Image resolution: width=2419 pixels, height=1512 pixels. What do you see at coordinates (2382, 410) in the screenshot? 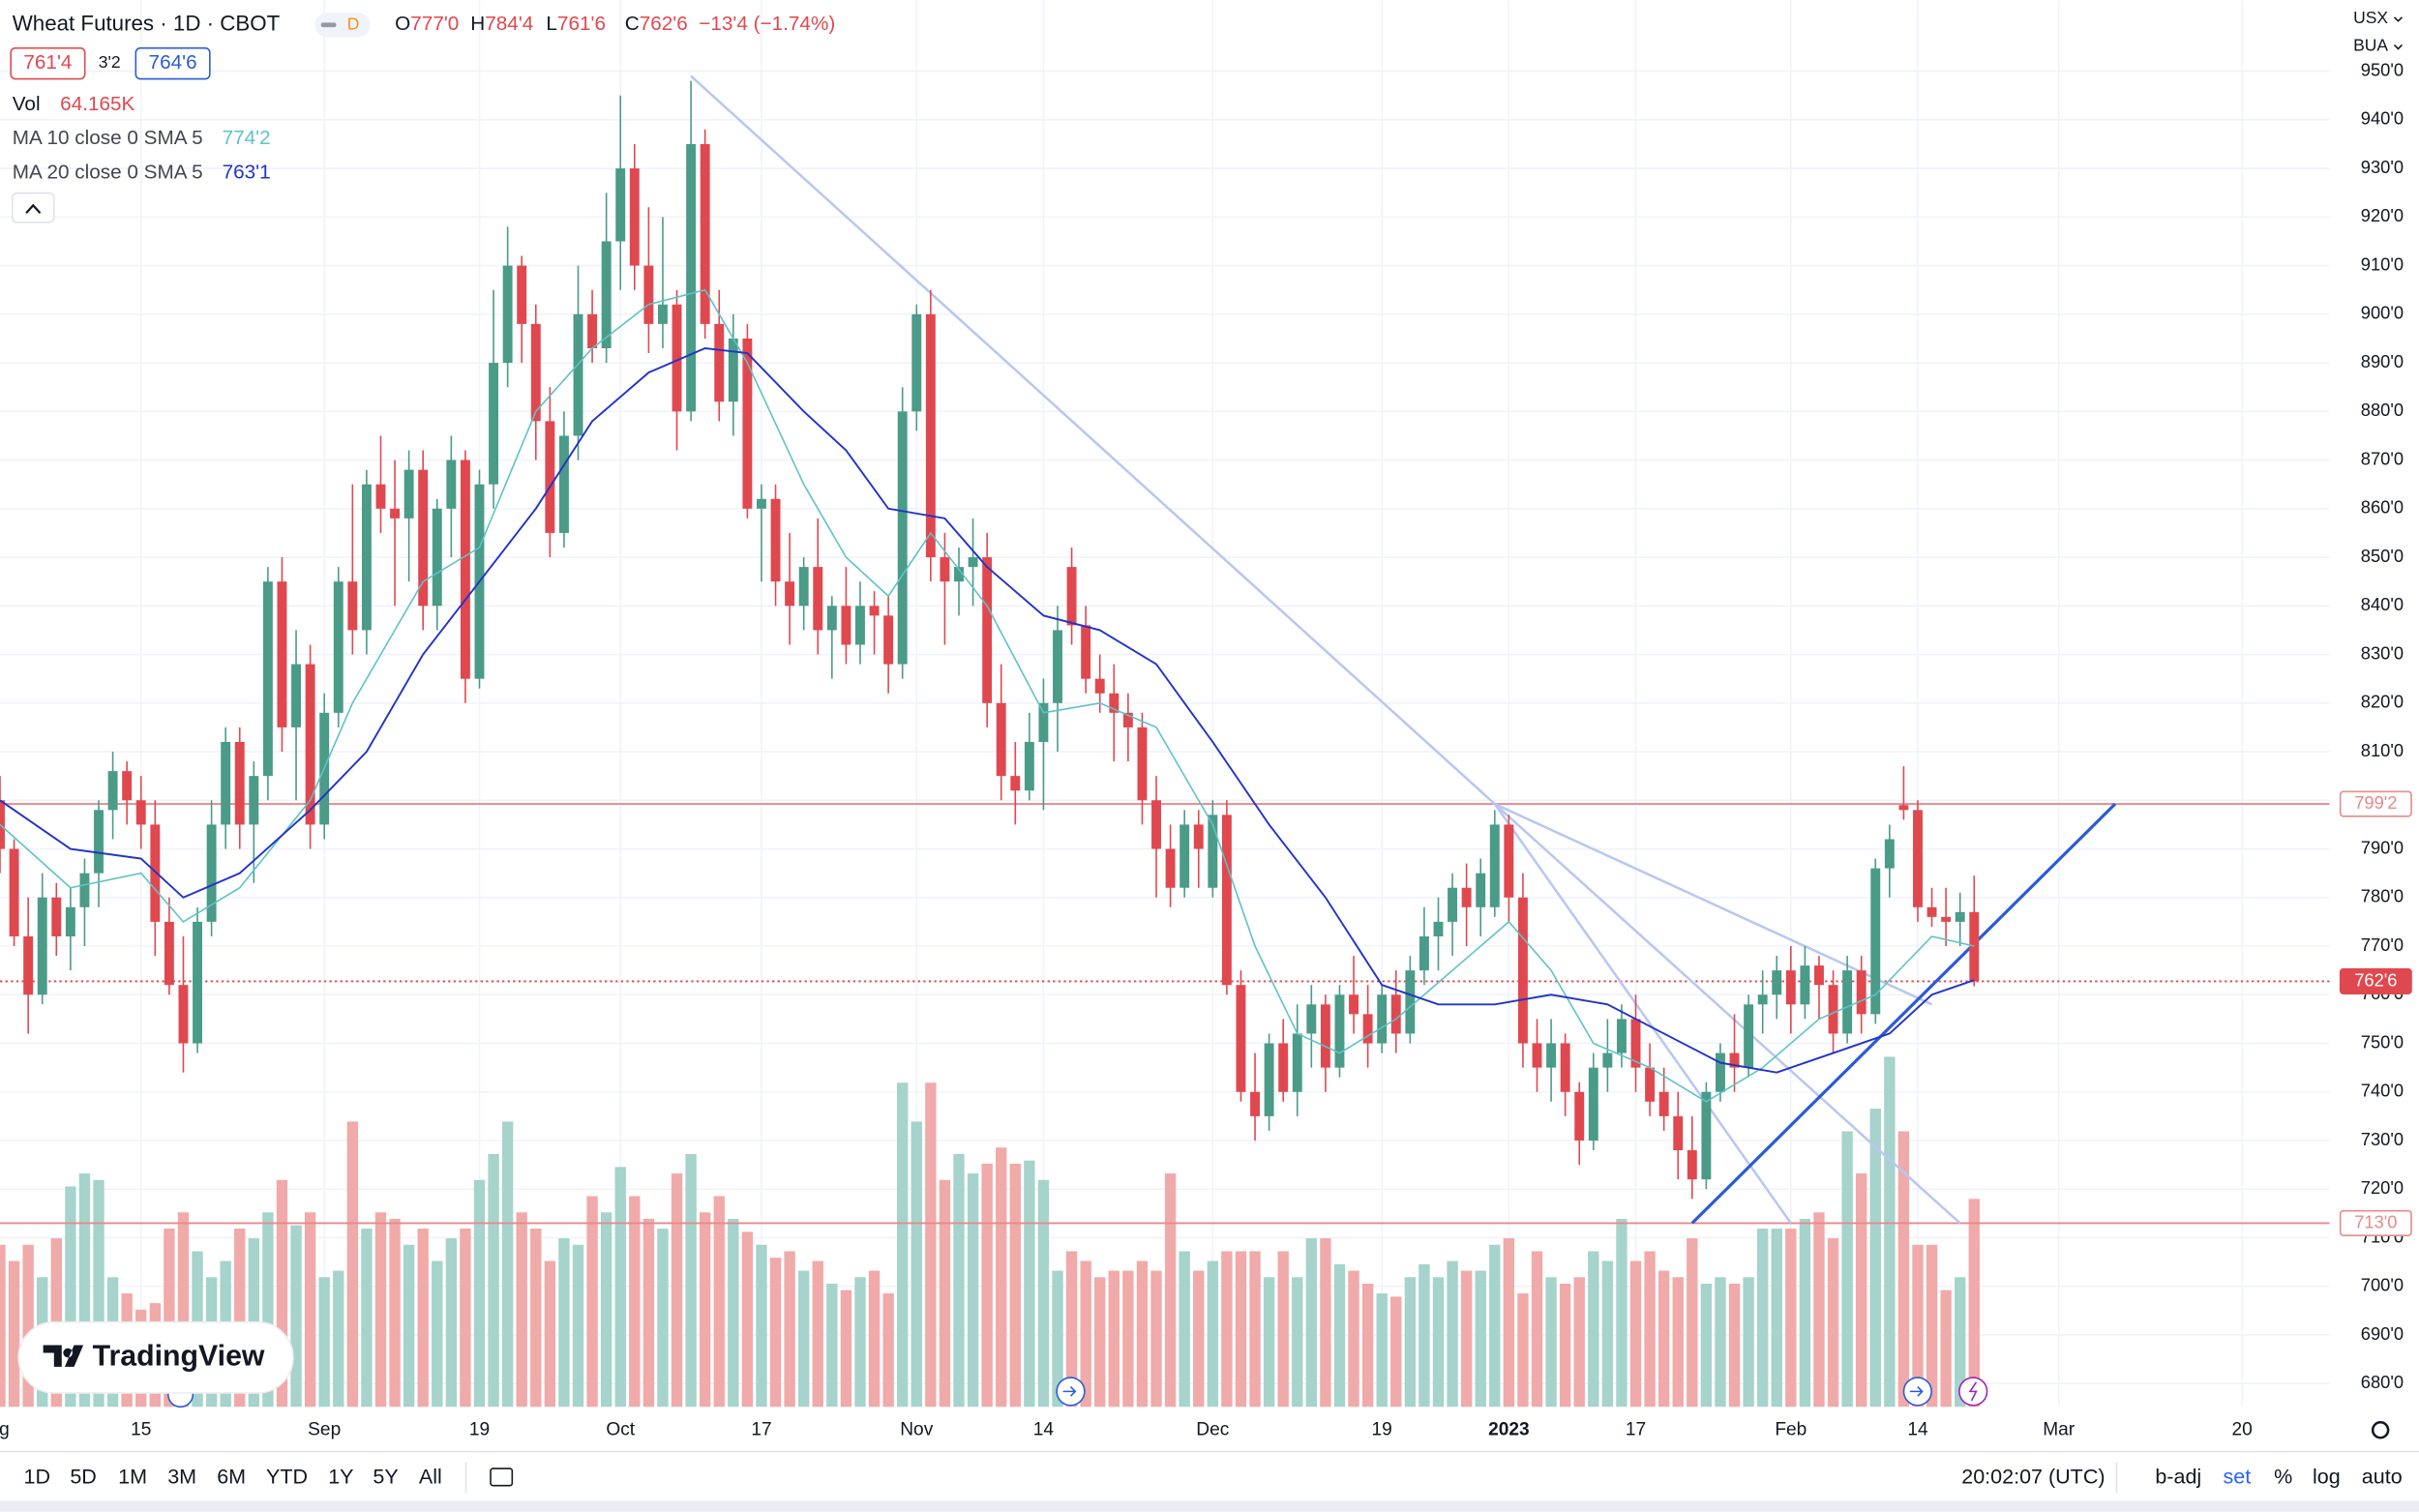
I see `y-tick-label: 880'0` at bounding box center [2382, 410].